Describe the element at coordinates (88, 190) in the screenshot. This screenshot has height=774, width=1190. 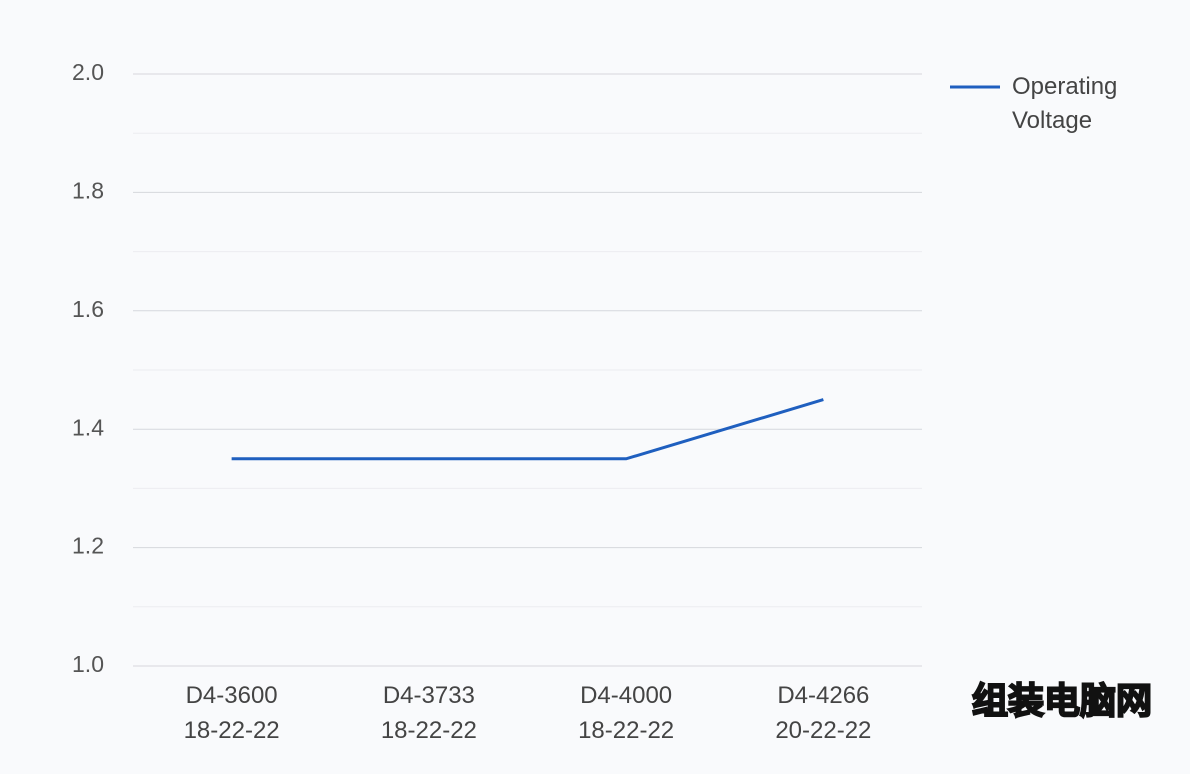
I see `y-tick-label: 1.8` at that location.